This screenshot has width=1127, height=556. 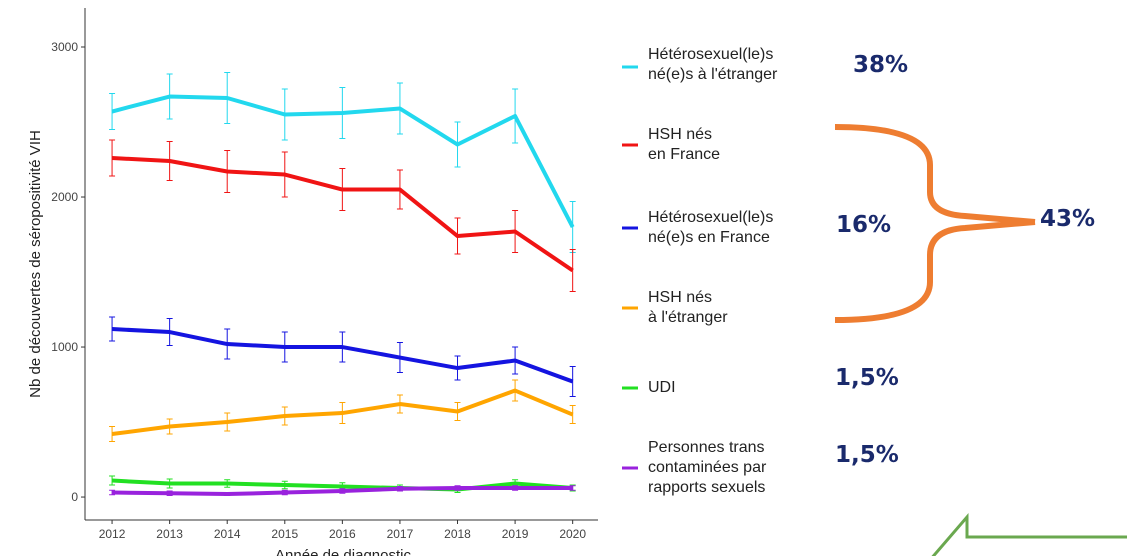 I want to click on x-tick-label: 2012, so click(x=112, y=534).